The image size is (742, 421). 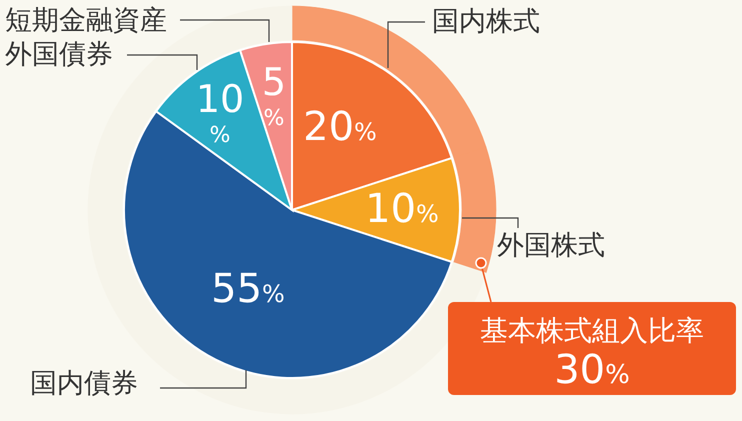 I want to click on slice-label: 外国株式, so click(x=551, y=245).